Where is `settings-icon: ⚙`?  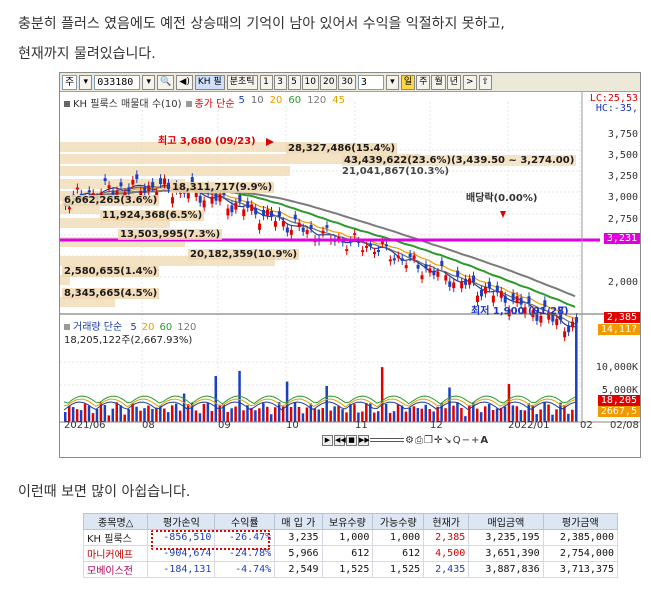 settings-icon: ⚙ is located at coordinates (409, 440).